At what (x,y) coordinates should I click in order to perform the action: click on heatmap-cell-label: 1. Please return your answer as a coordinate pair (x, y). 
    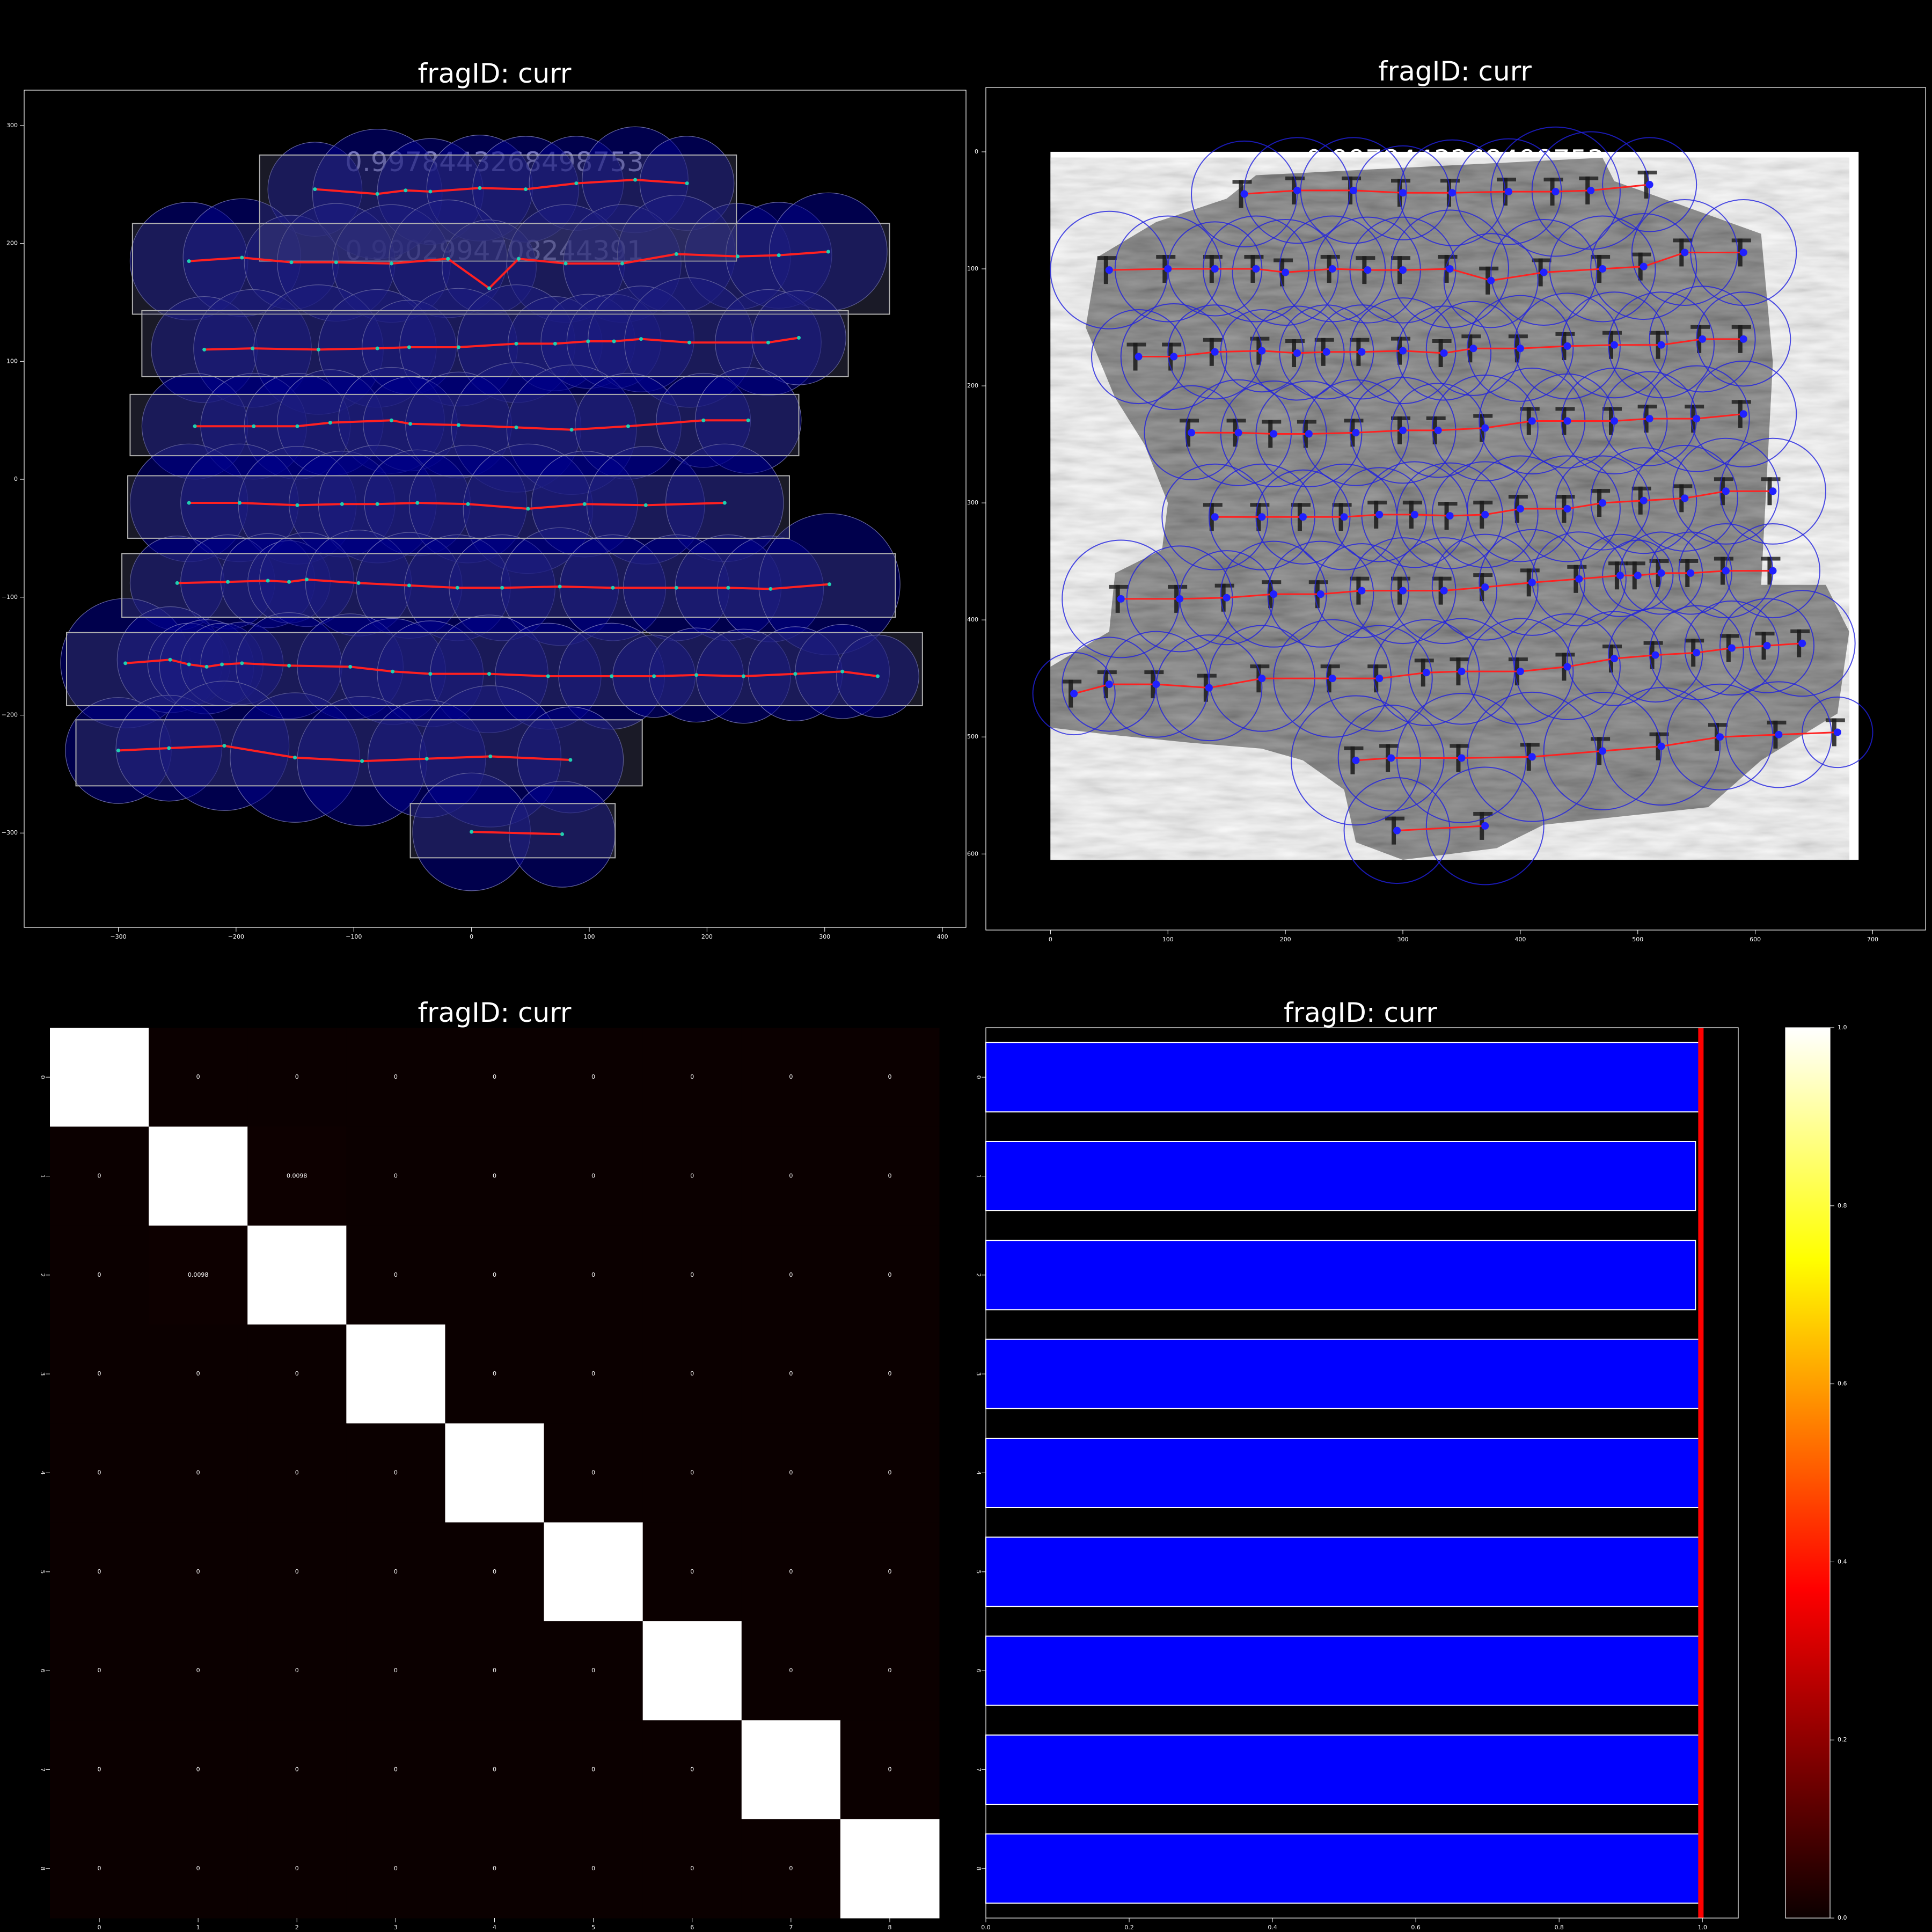
    Looking at the image, I should click on (99, 1076).